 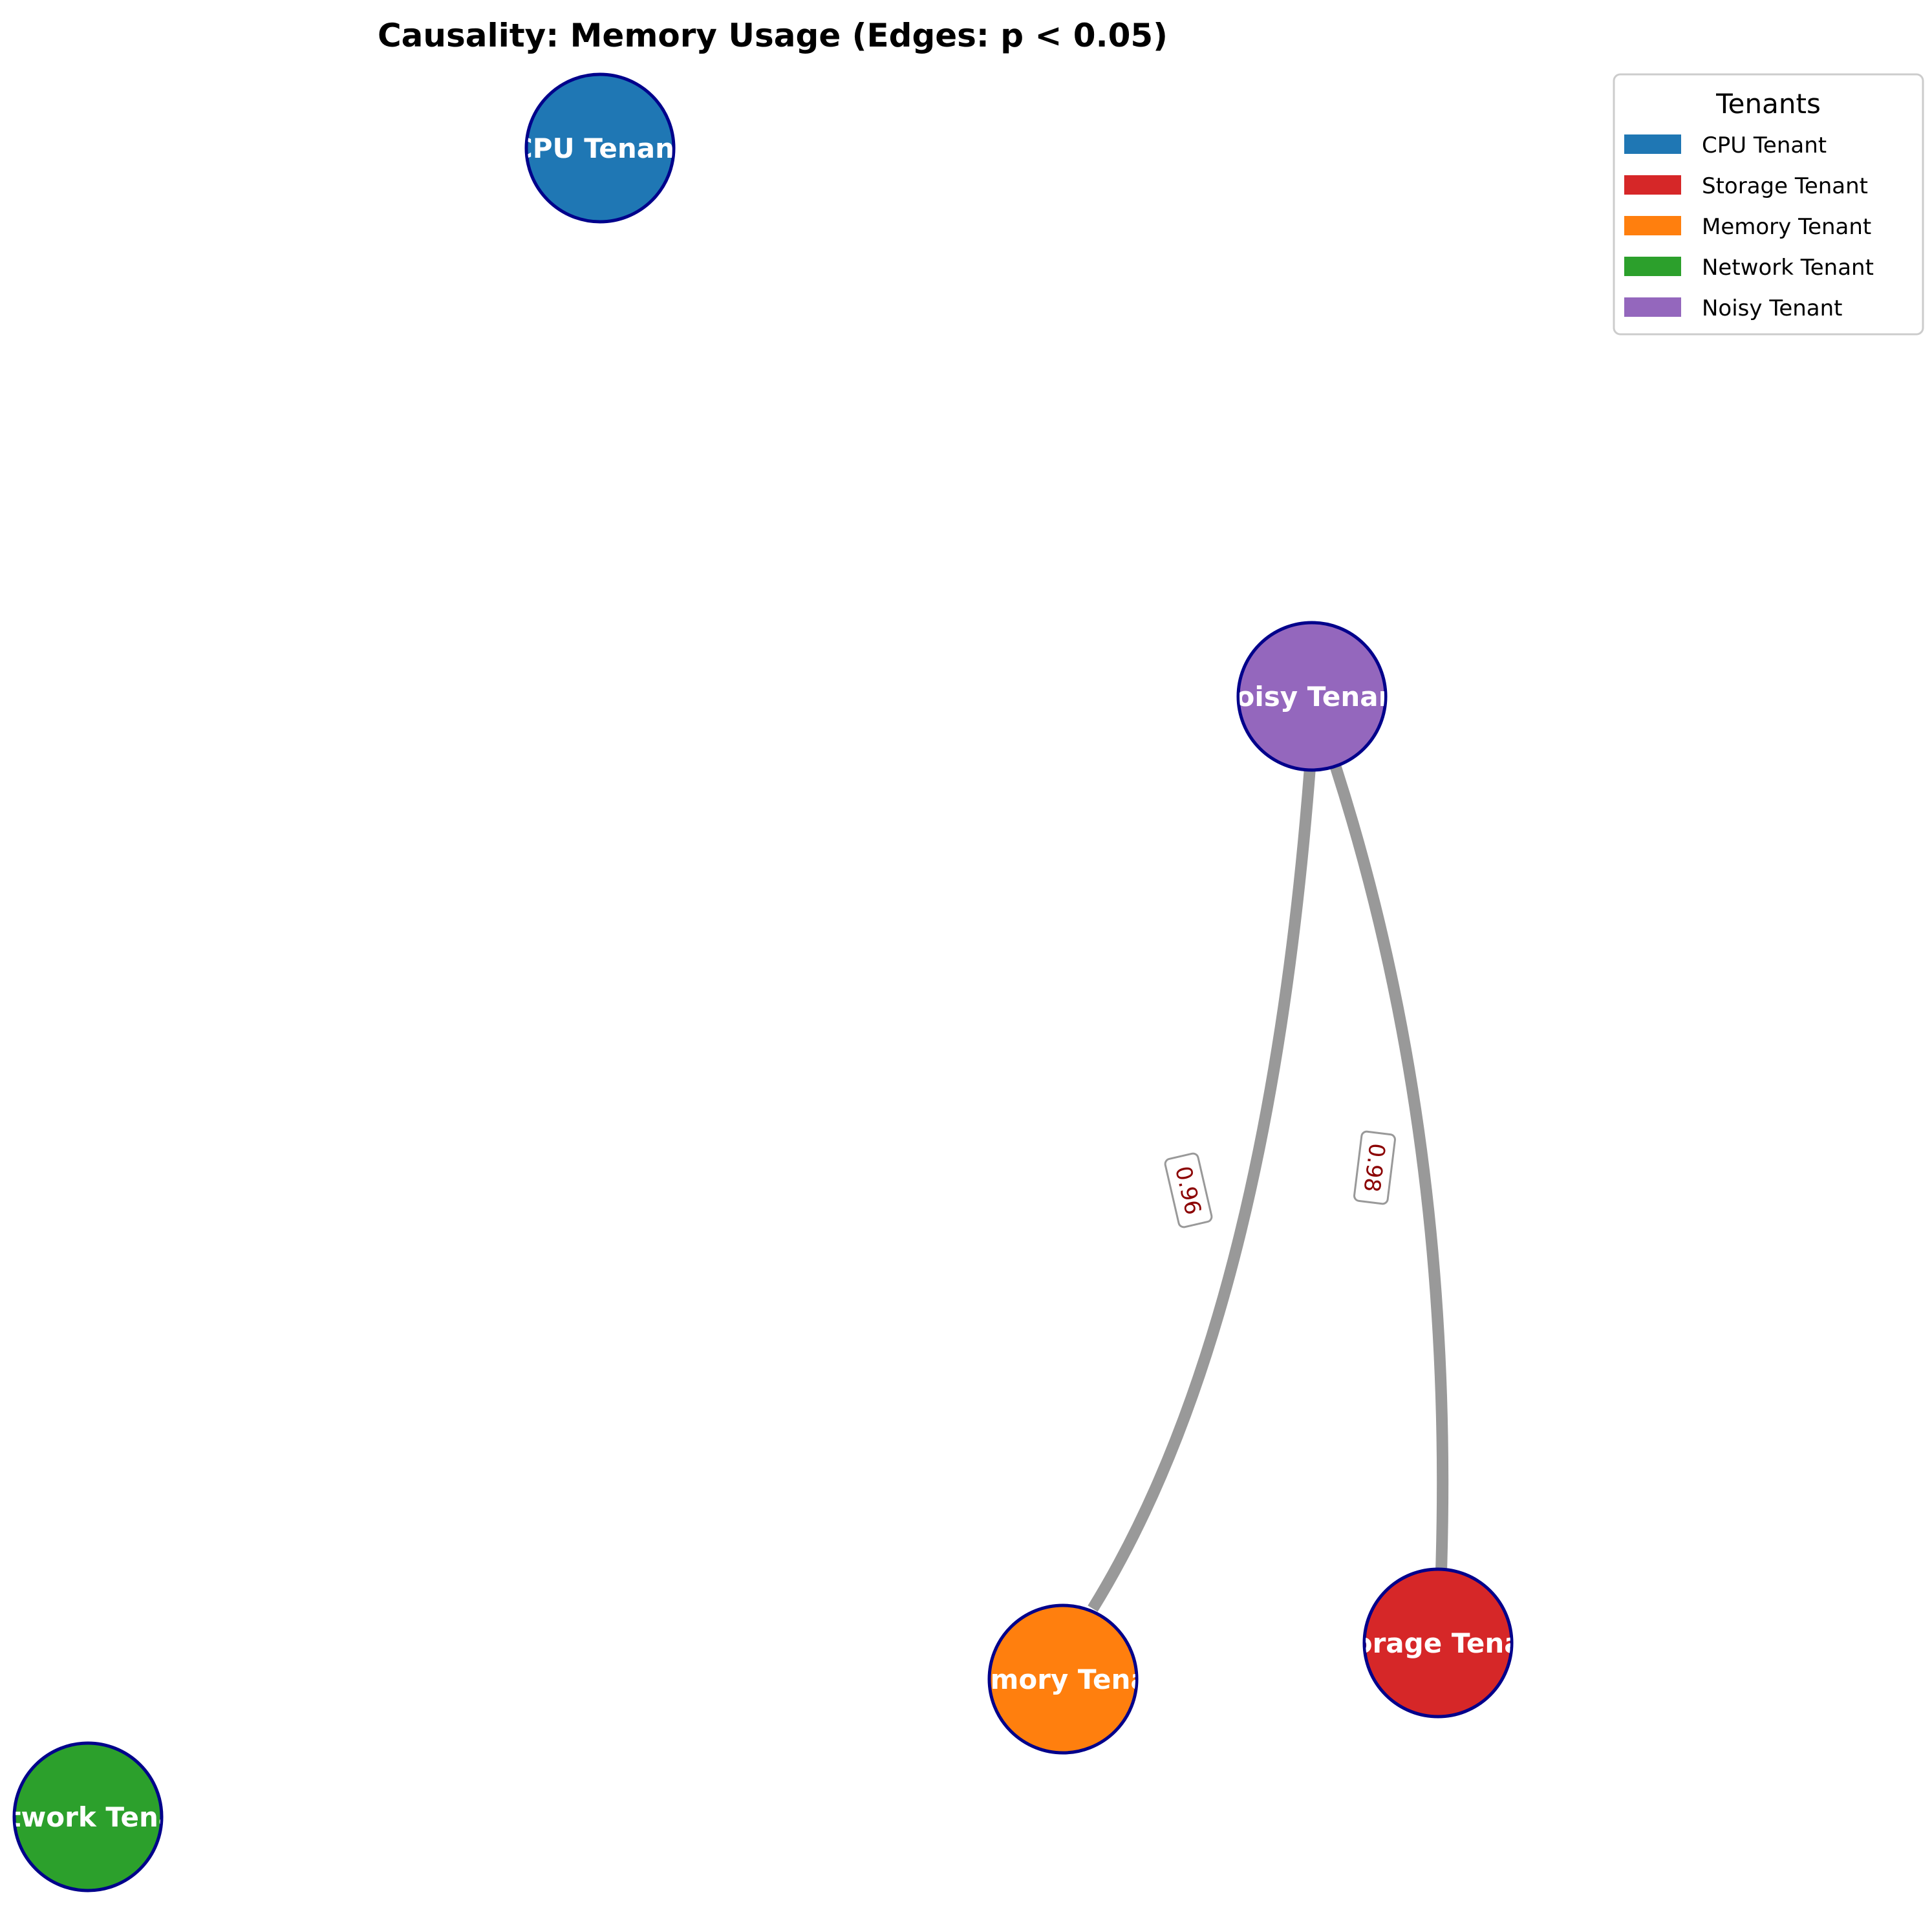 I want to click on legend-label: Memory Tenant, so click(x=1787, y=227).